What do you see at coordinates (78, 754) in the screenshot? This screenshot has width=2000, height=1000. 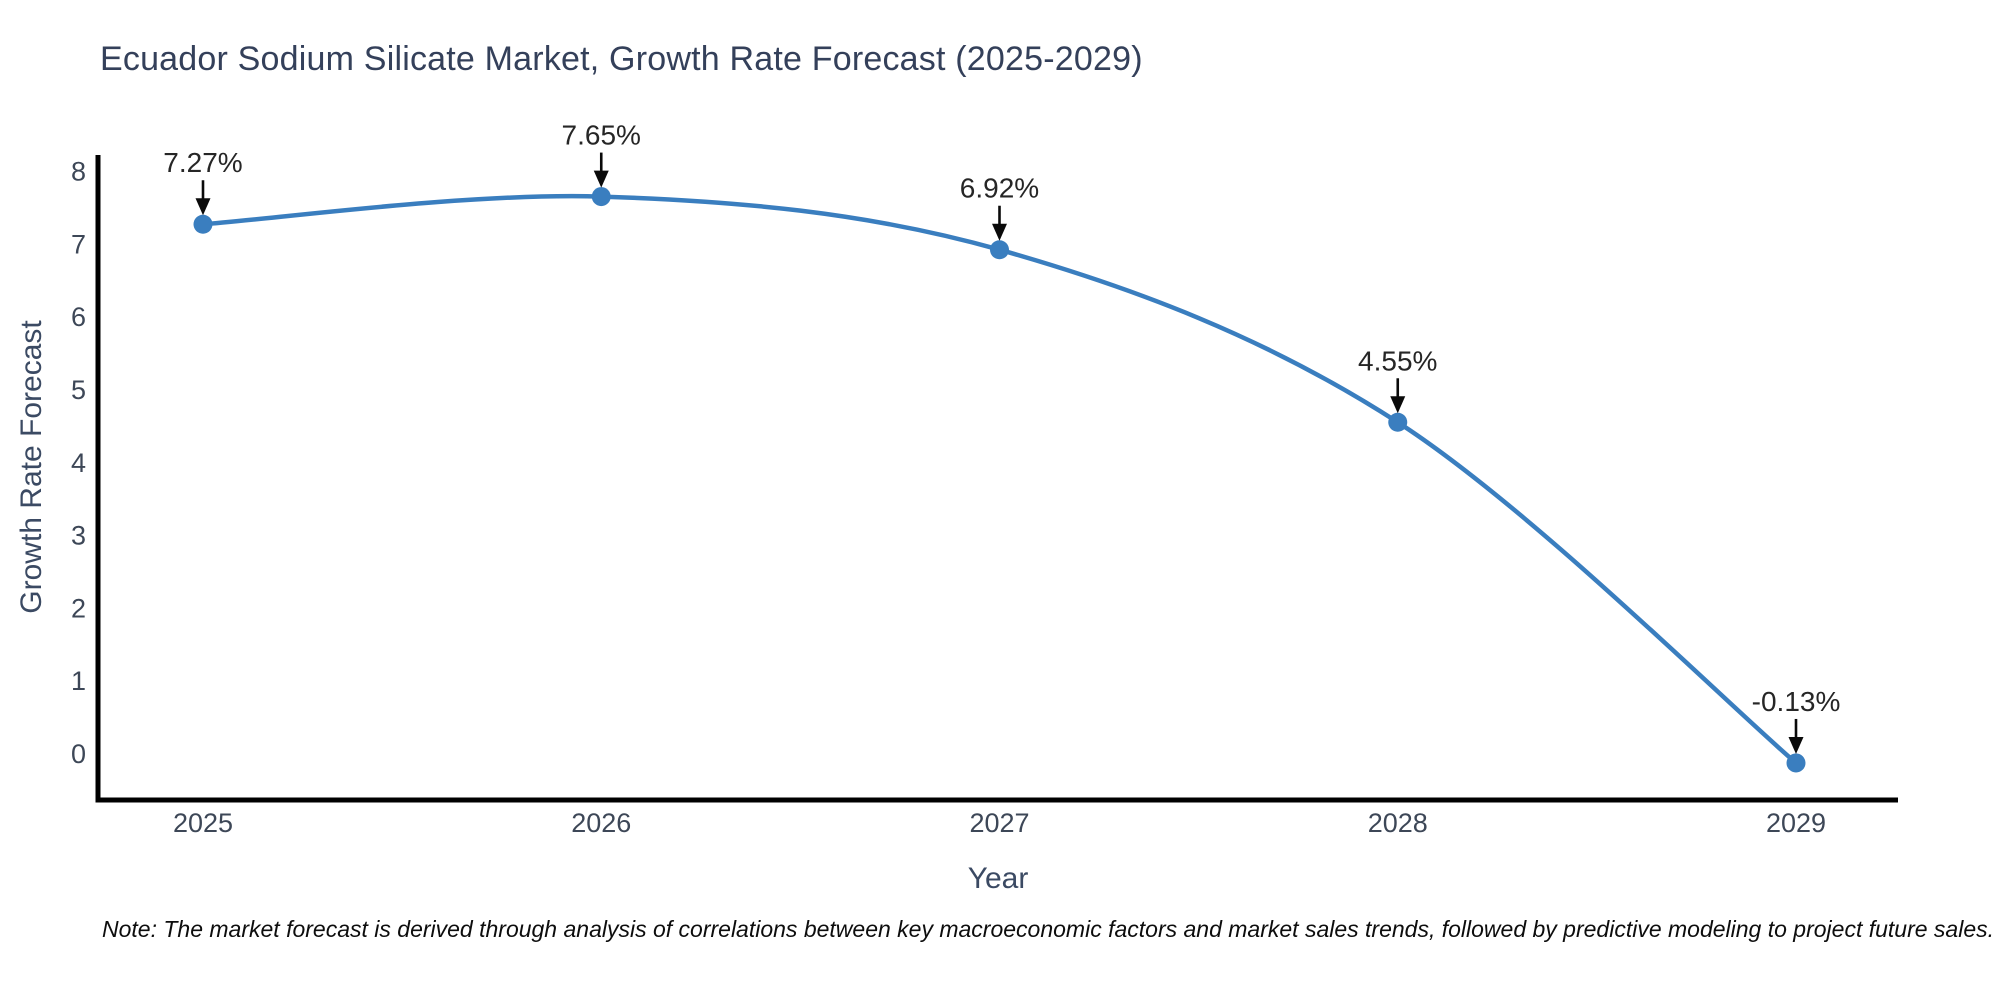 I see `y-tick-label: 0` at bounding box center [78, 754].